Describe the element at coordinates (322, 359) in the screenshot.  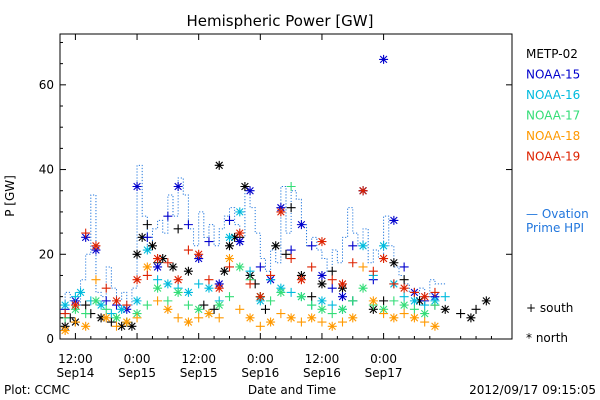
I see `x-tick-label-time-4: 12:00` at that location.